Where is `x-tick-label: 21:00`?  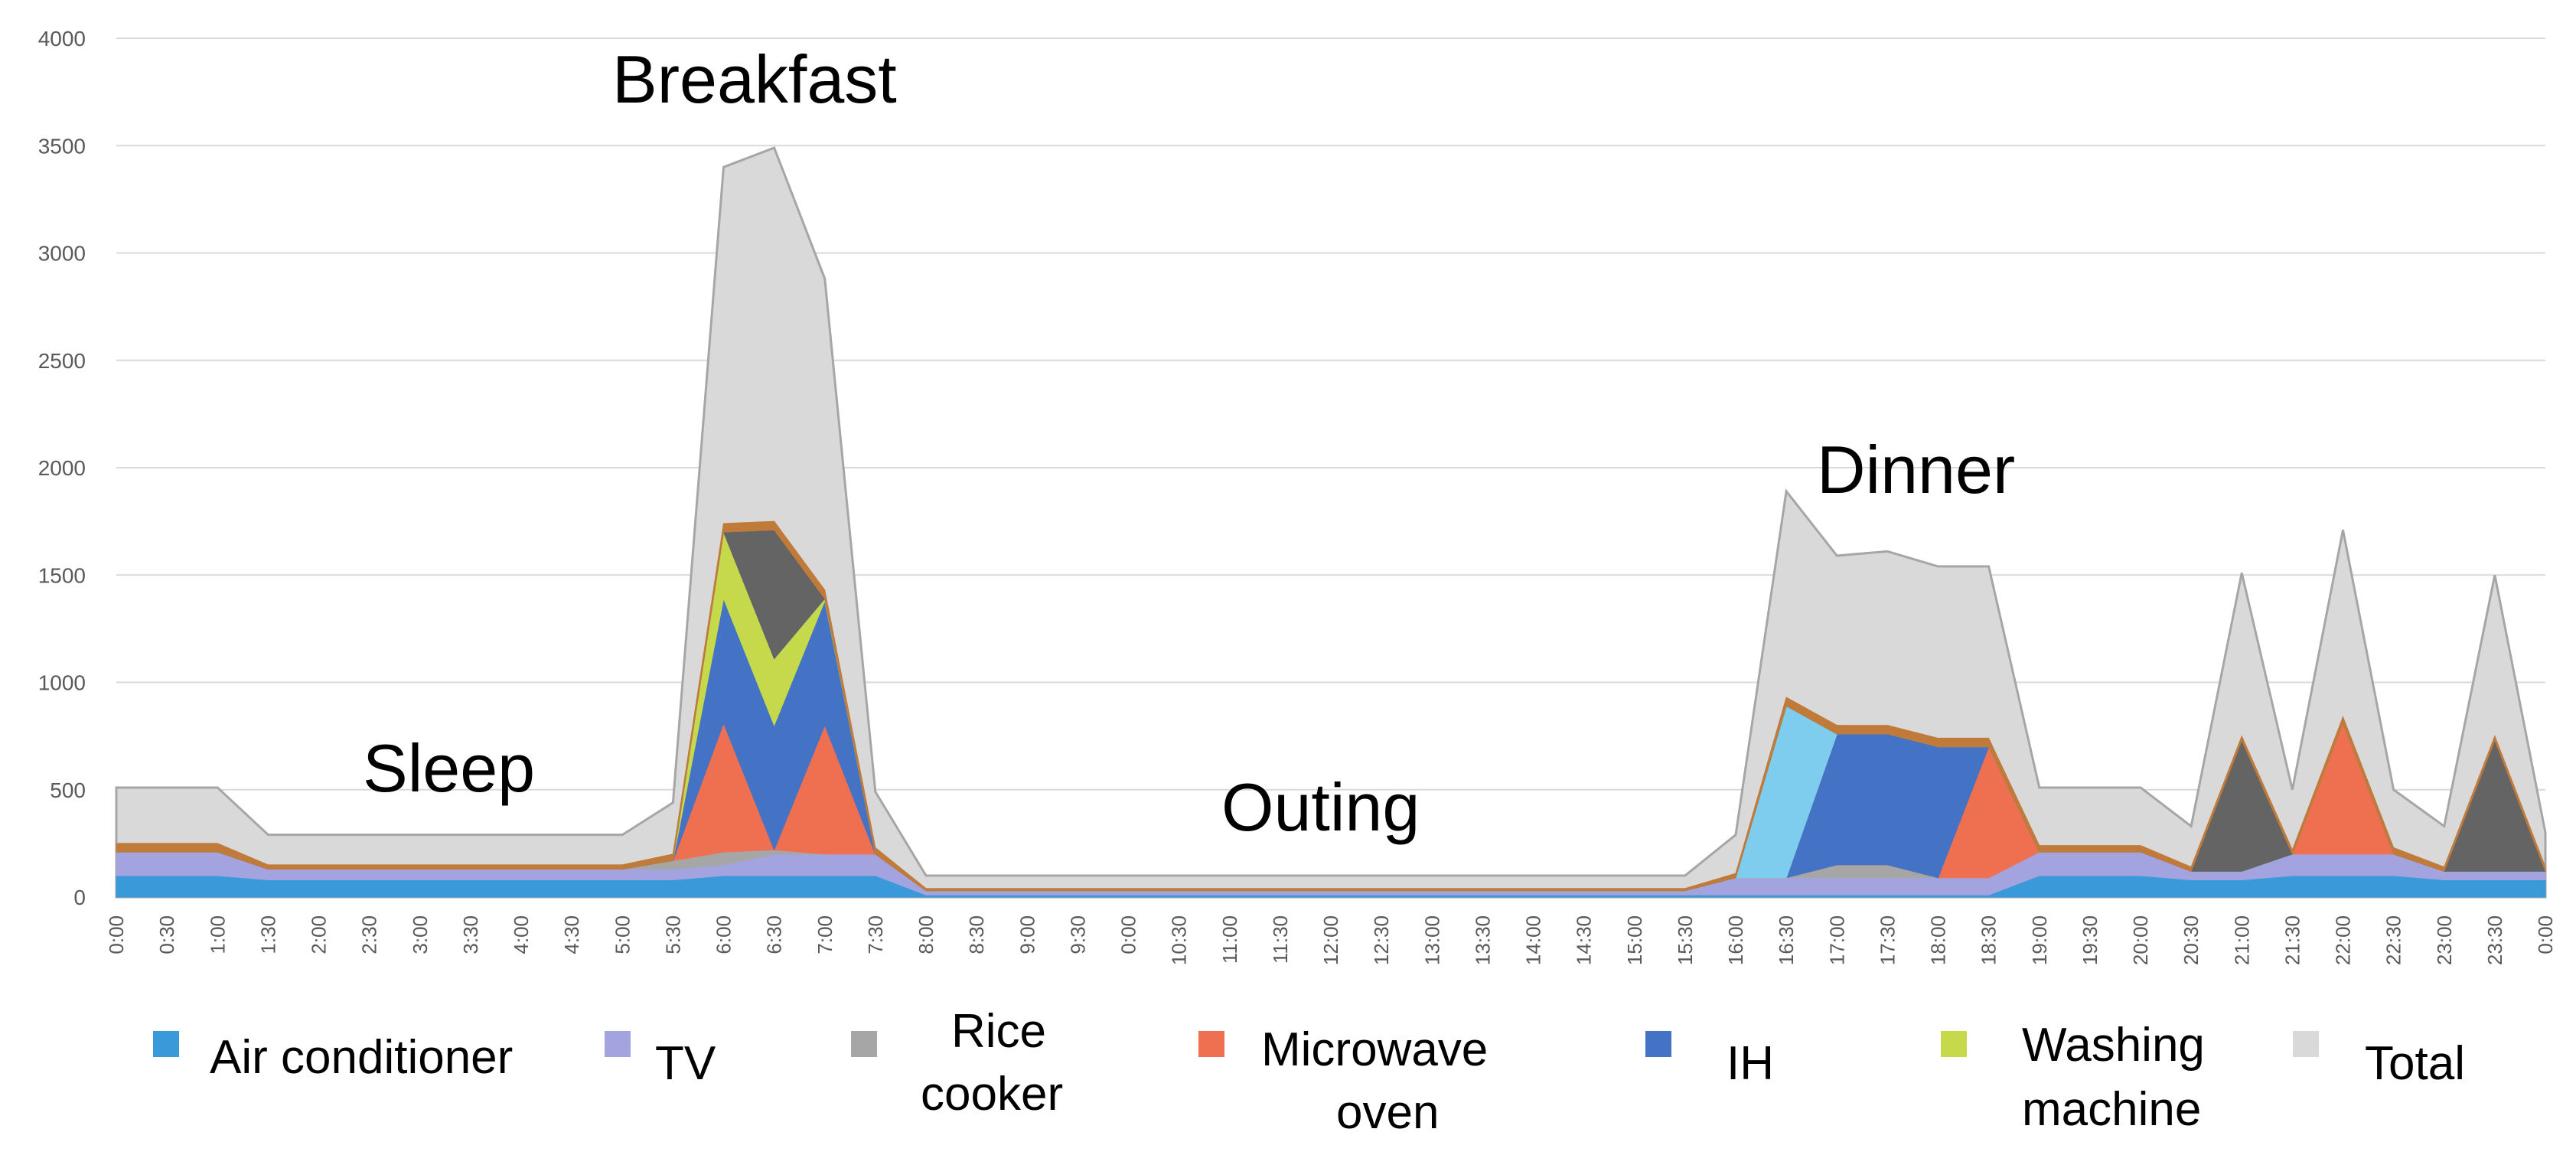
x-tick-label: 21:00 is located at coordinates (2242, 940).